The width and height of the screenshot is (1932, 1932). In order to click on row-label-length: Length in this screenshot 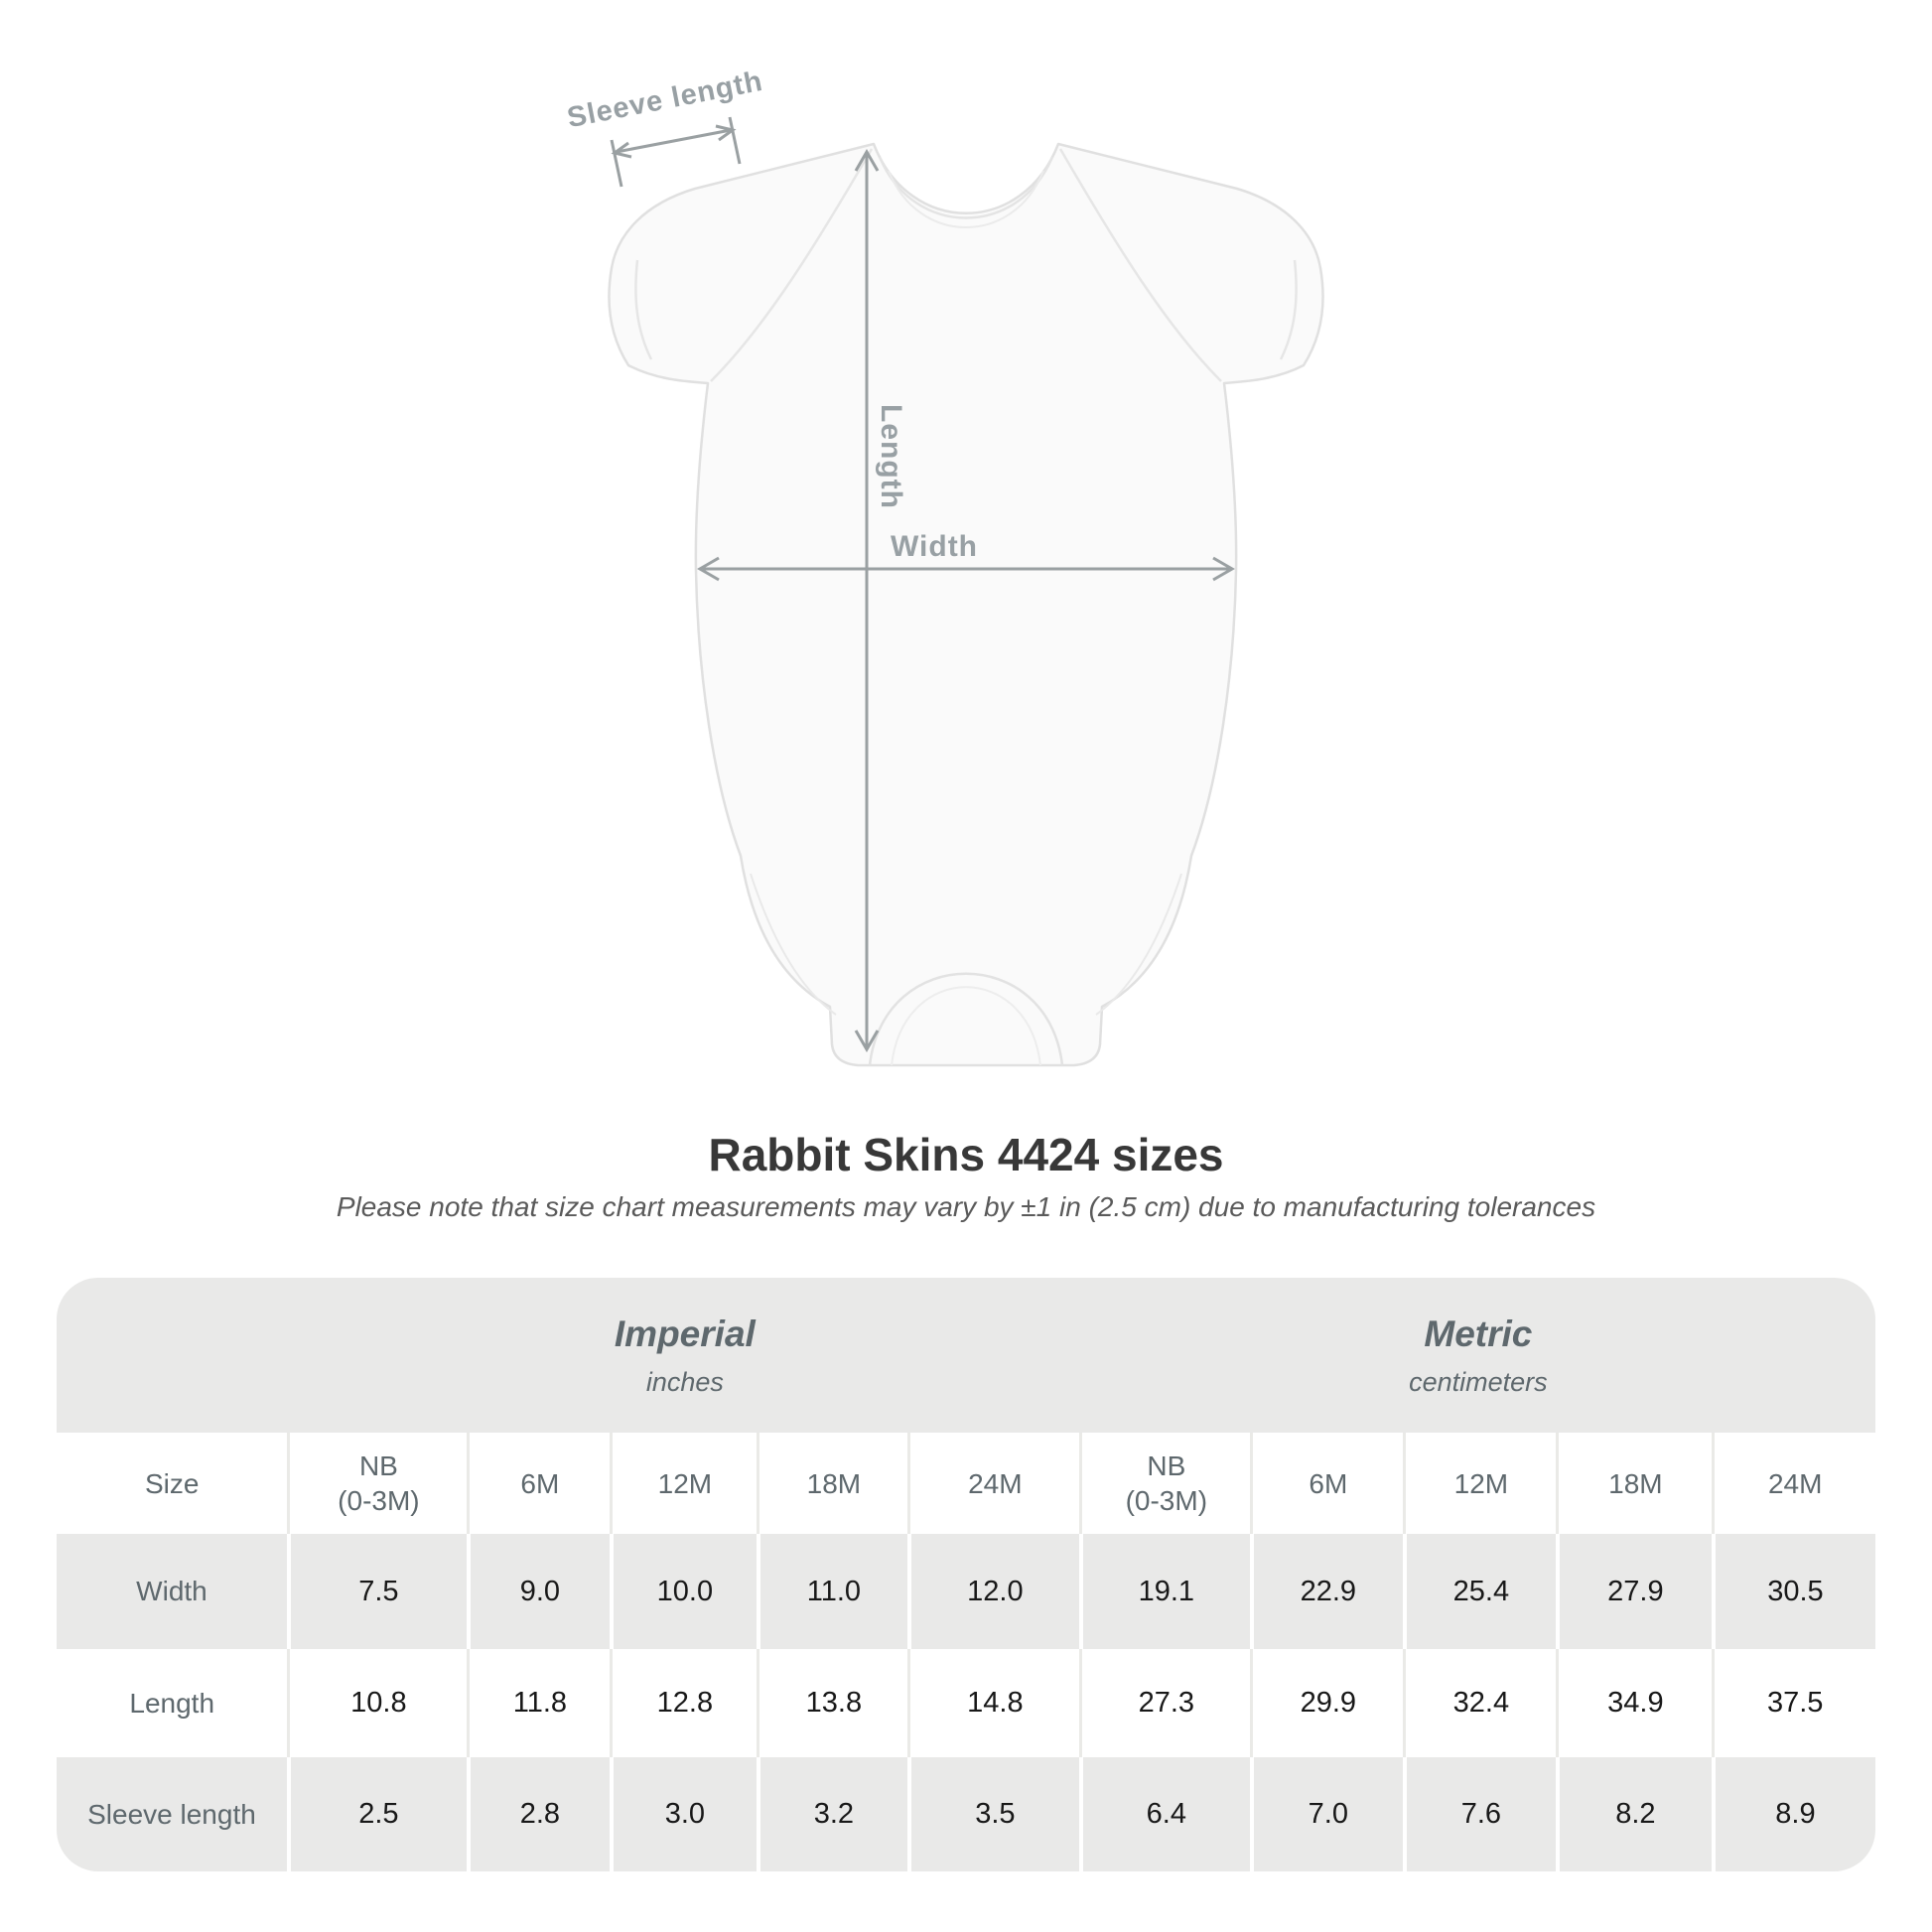, I will do `click(172, 1703)`.